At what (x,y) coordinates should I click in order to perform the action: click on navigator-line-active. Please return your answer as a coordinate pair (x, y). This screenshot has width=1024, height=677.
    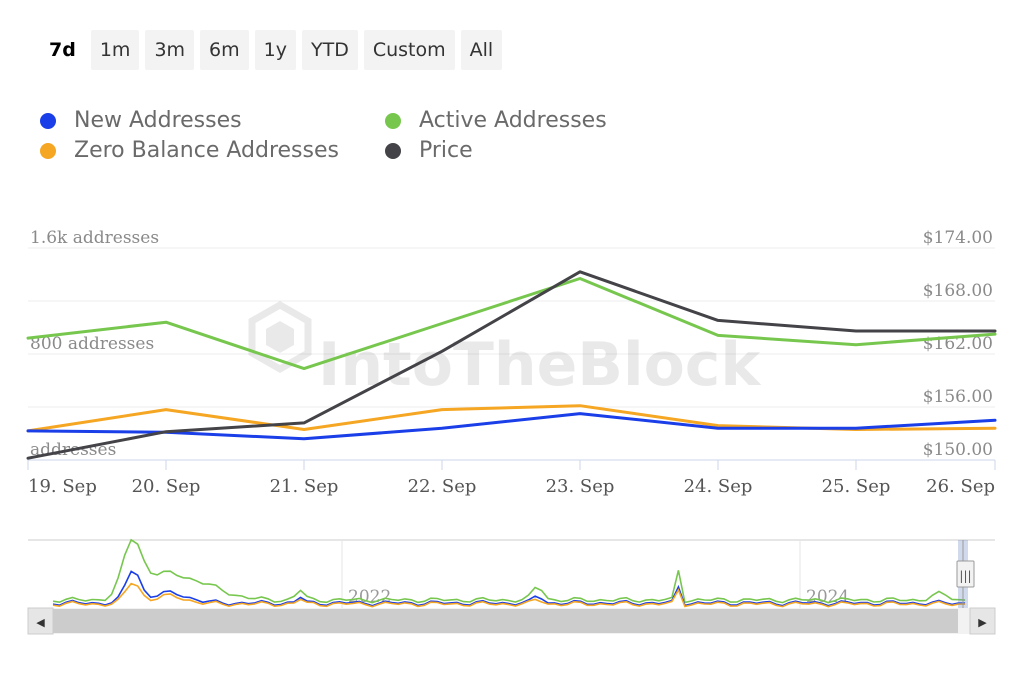
    Looking at the image, I should click on (509, 571).